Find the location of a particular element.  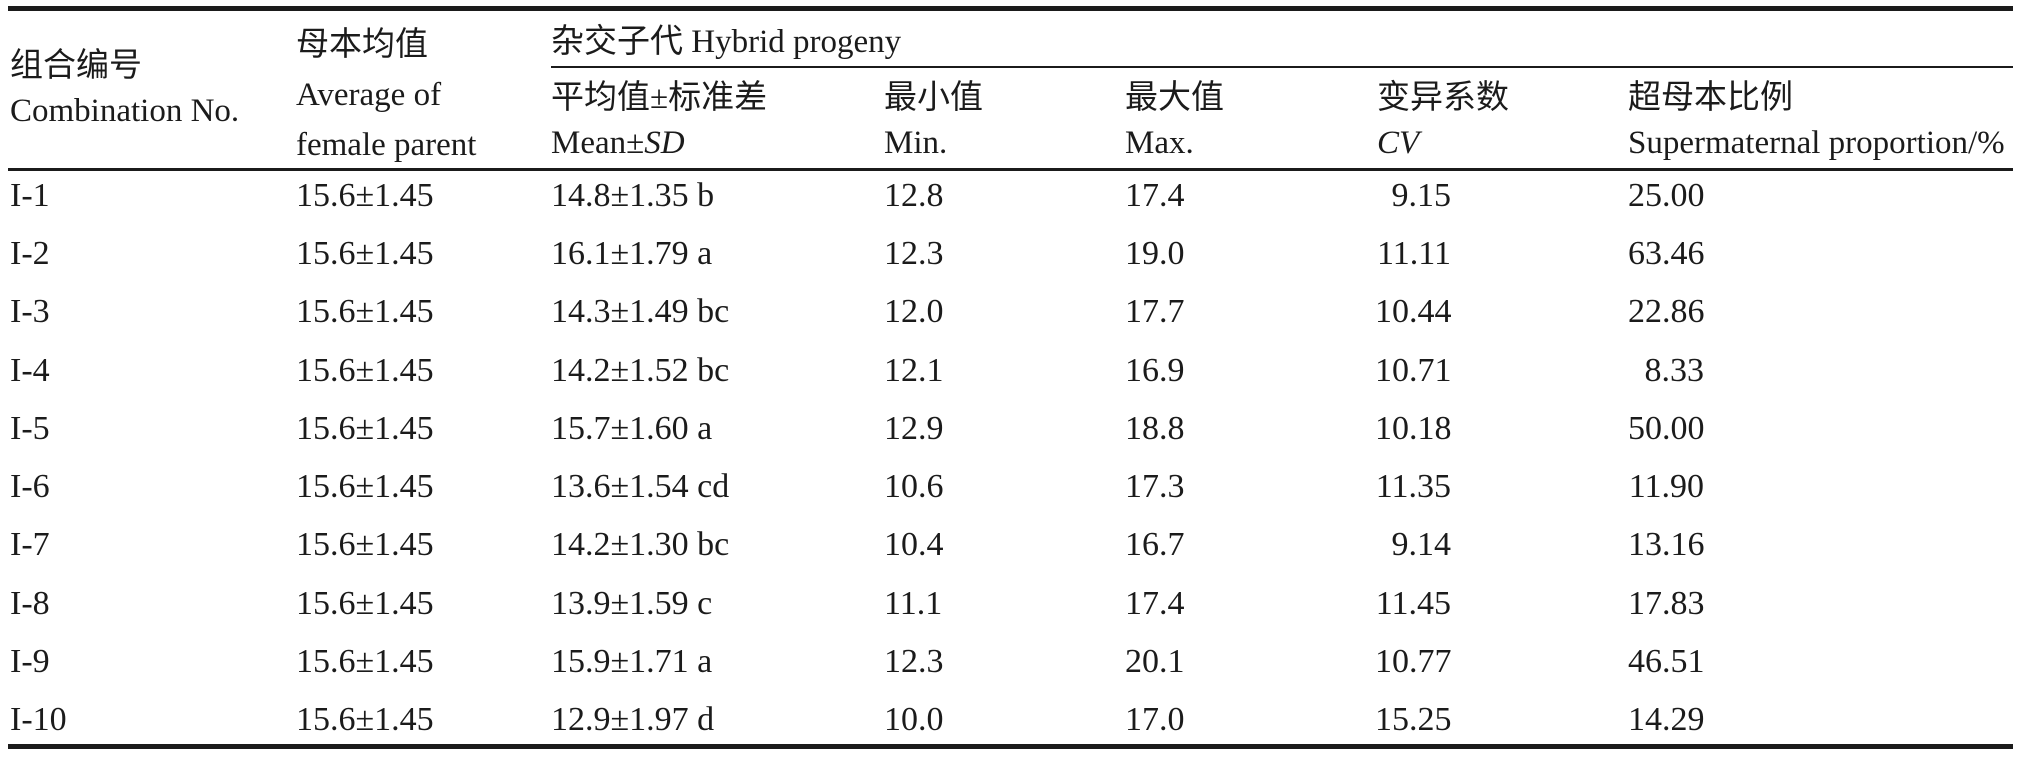

header-combination-en: Combination No. is located at coordinates (125, 111).